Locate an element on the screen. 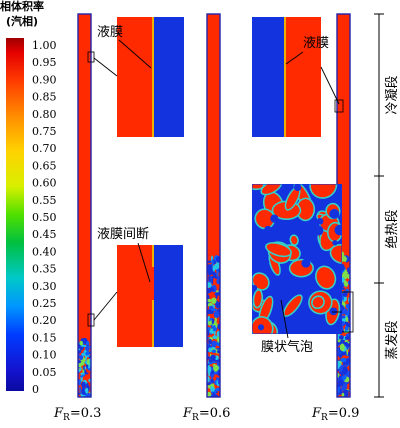  label-liquid-film-2: 液膜 is located at coordinates (316, 43).